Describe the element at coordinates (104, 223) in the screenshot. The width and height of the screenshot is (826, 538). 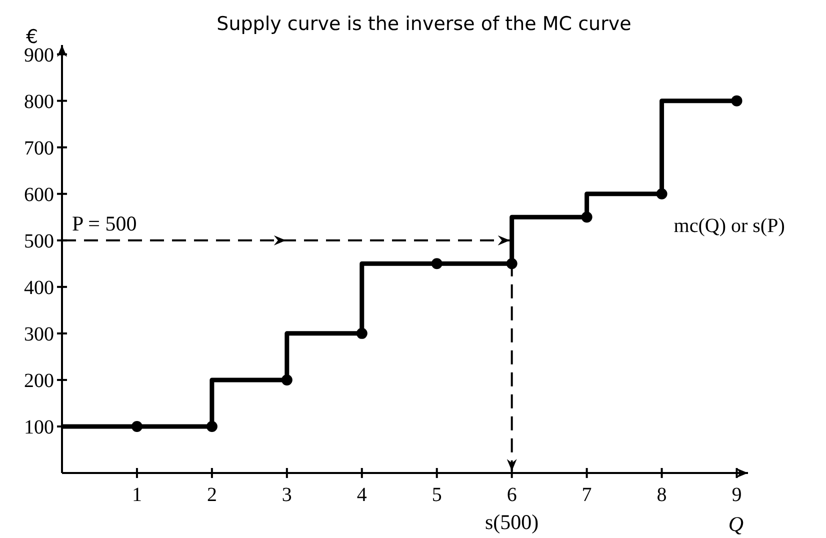
I see `ref-line-label: P = 500` at that location.